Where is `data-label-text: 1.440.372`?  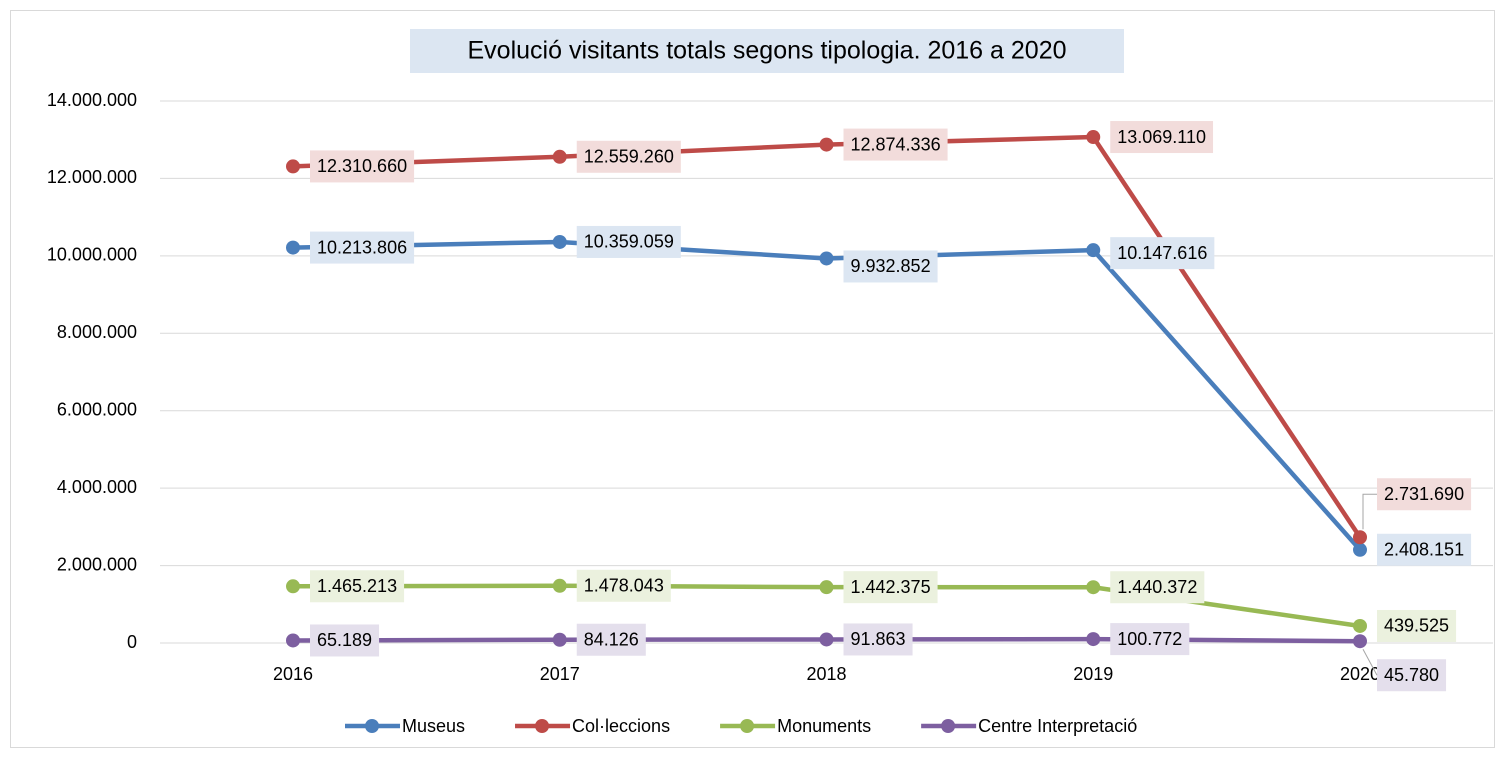
data-label-text: 1.440.372 is located at coordinates (1157, 587).